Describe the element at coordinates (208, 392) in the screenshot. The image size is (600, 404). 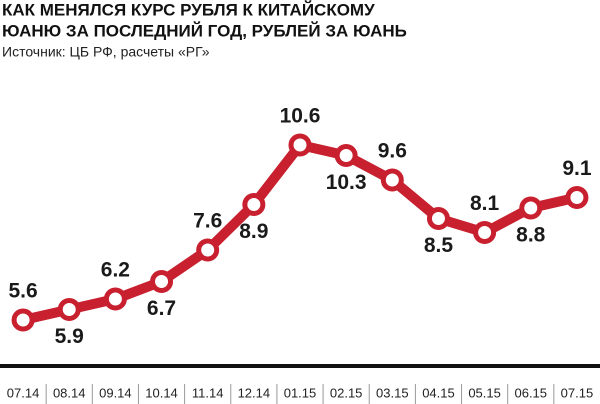
I see `x-tick-label: 11.14` at that location.